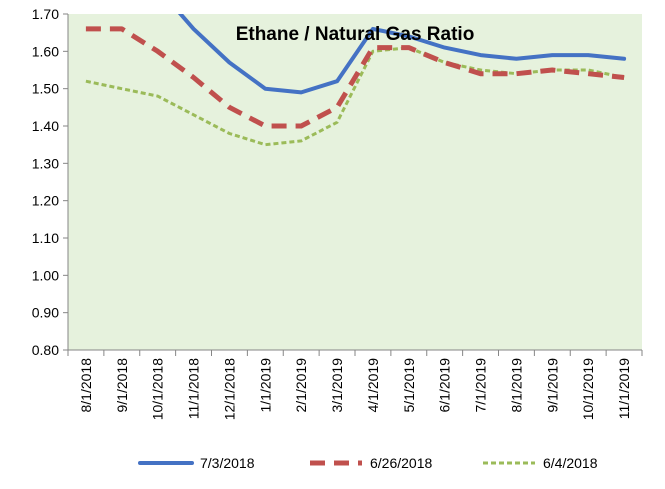 This screenshot has height=489, width=665. What do you see at coordinates (45, 163) in the screenshot?
I see `y-tick-label: 1.30` at bounding box center [45, 163].